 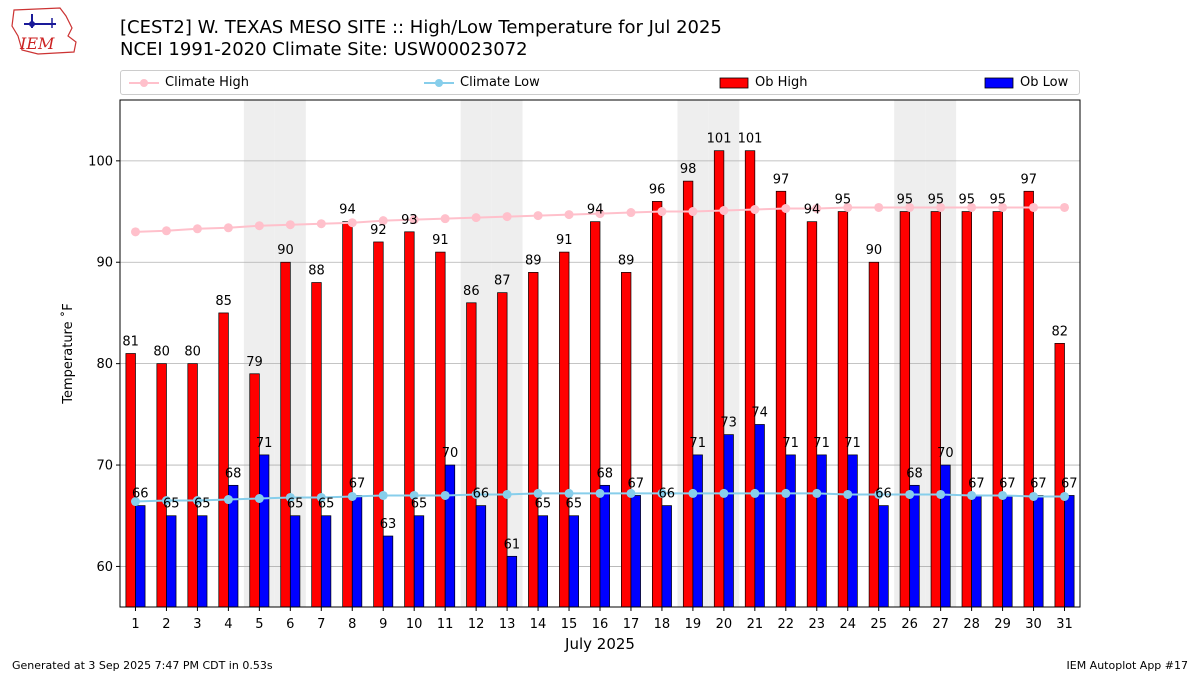 What do you see at coordinates (936, 200) in the screenshot?
I see `ob-high-label: 95` at bounding box center [936, 200].